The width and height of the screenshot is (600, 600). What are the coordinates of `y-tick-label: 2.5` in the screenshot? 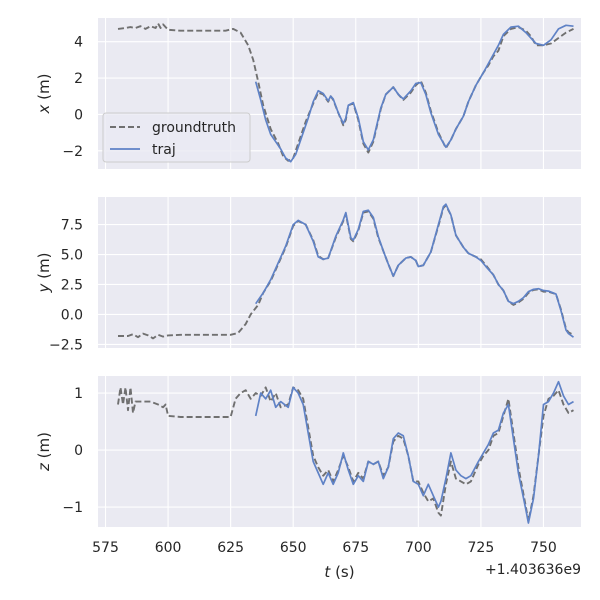 It's located at (72, 285).